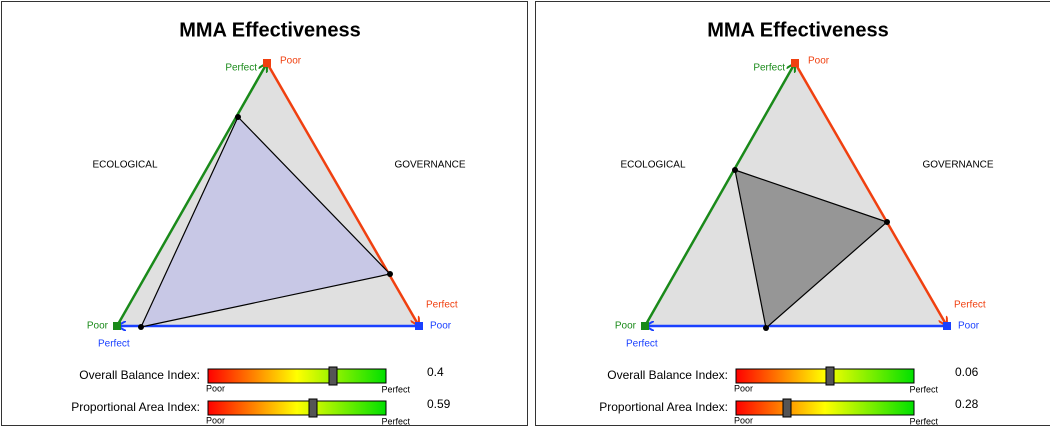 The width and height of the screenshot is (1050, 426). Describe the element at coordinates (435, 372) in the screenshot. I see `index-value: 0.4` at that location.